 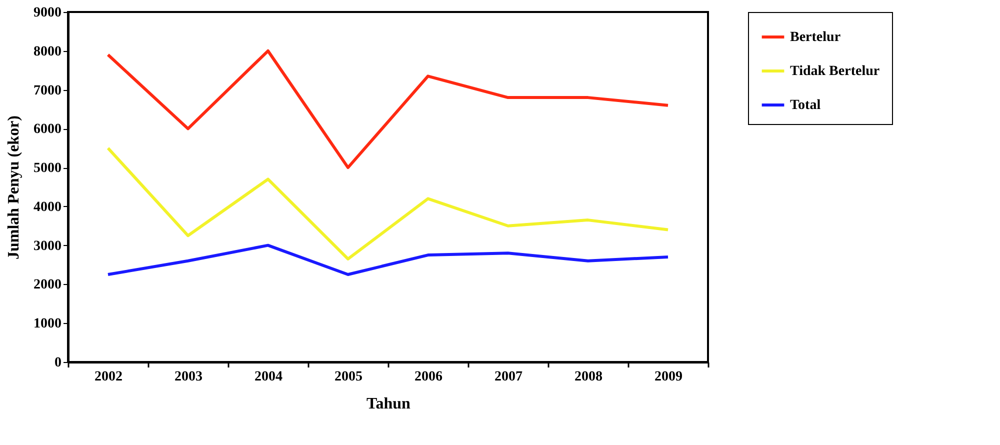 I want to click on x-axis-title: Tahun, so click(x=388, y=404).